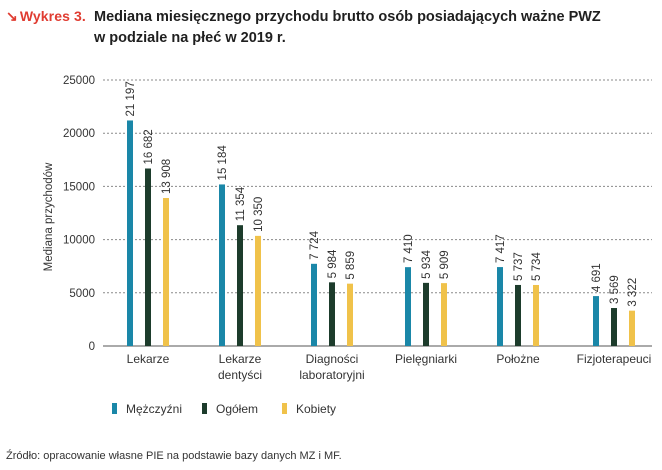  Describe the element at coordinates (427, 263) in the screenshot. I see `data-label: 5 934` at that location.